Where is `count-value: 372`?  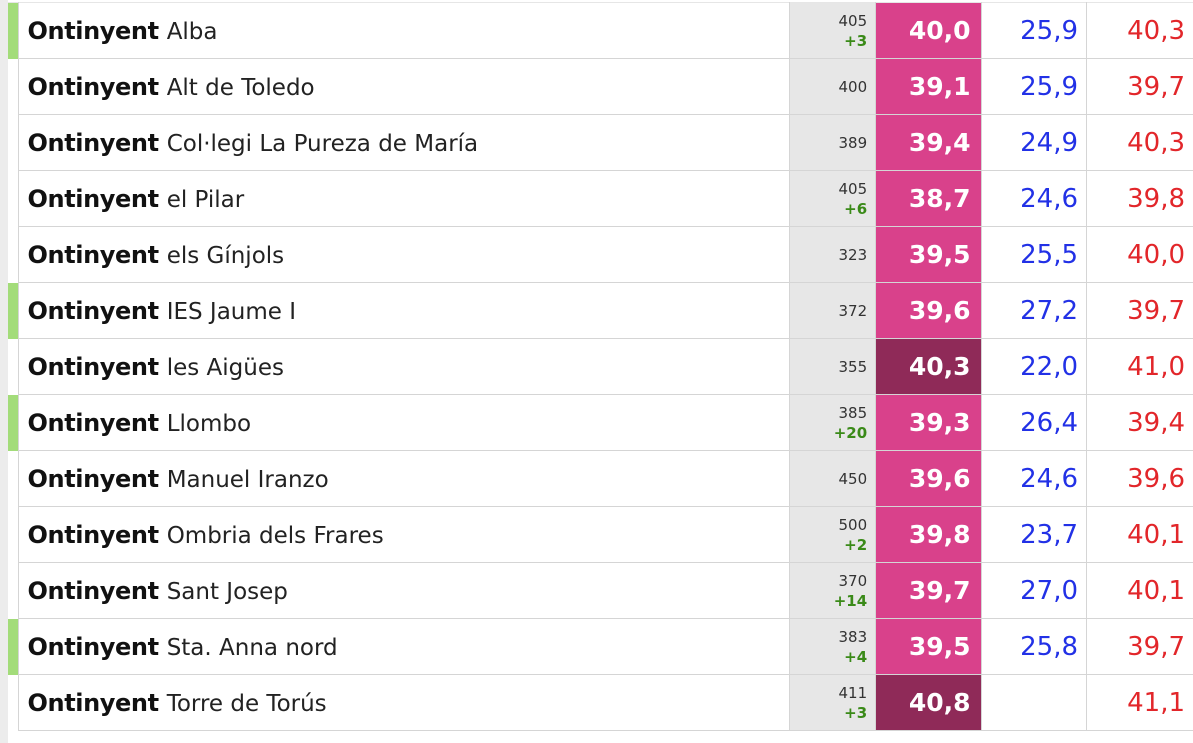 count-value: 372 is located at coordinates (853, 310).